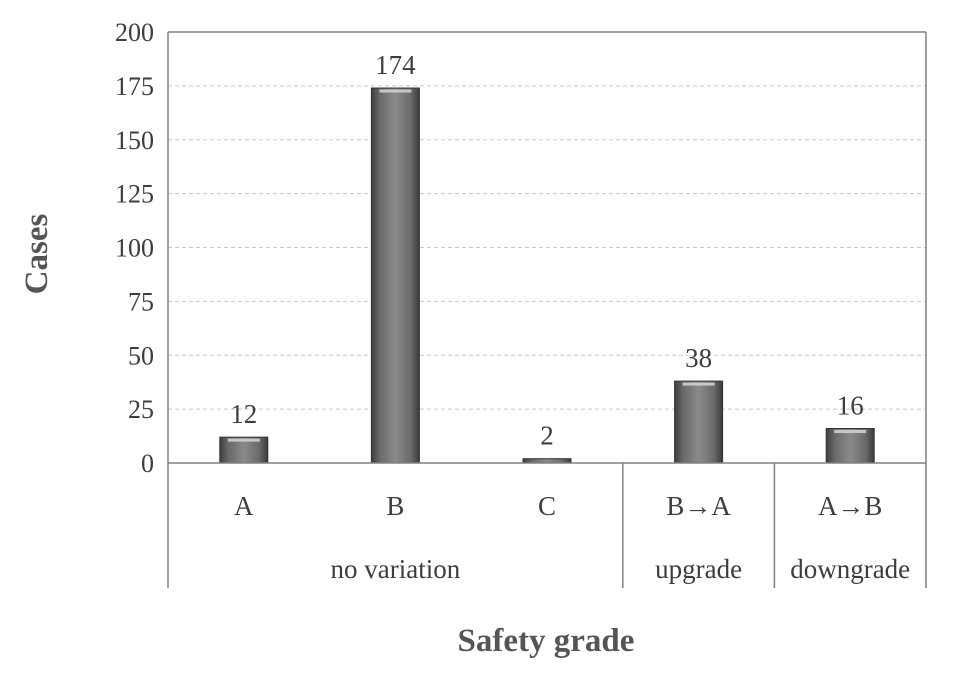  I want to click on x-group-label: no variation, so click(396, 569).